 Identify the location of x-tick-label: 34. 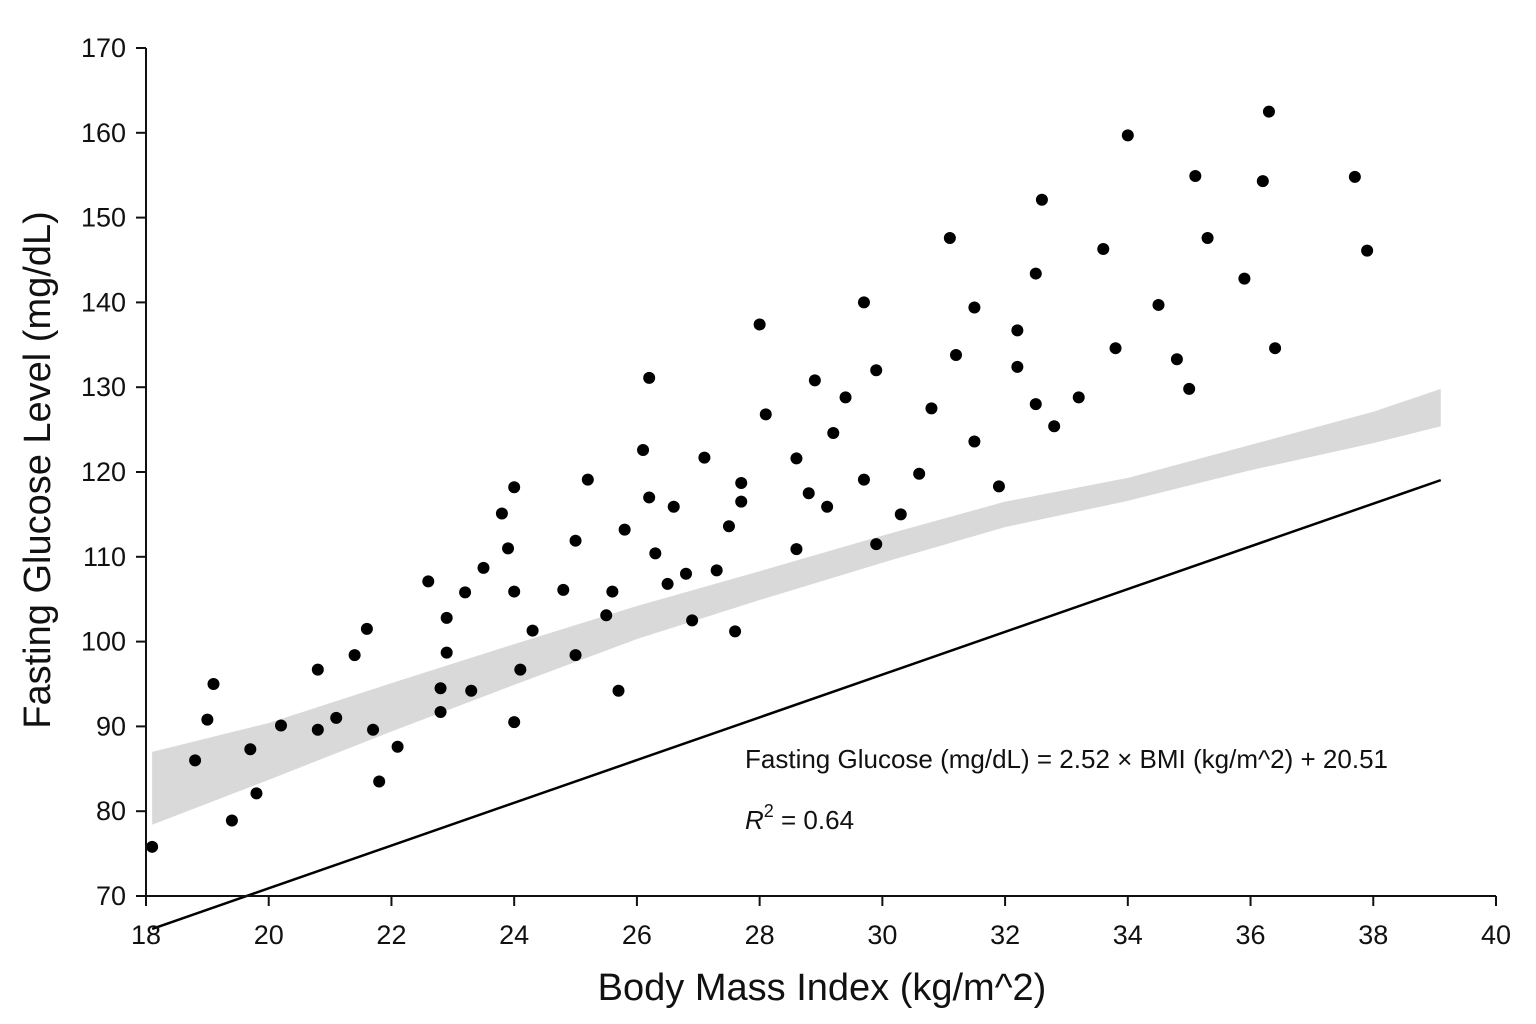
(1128, 935).